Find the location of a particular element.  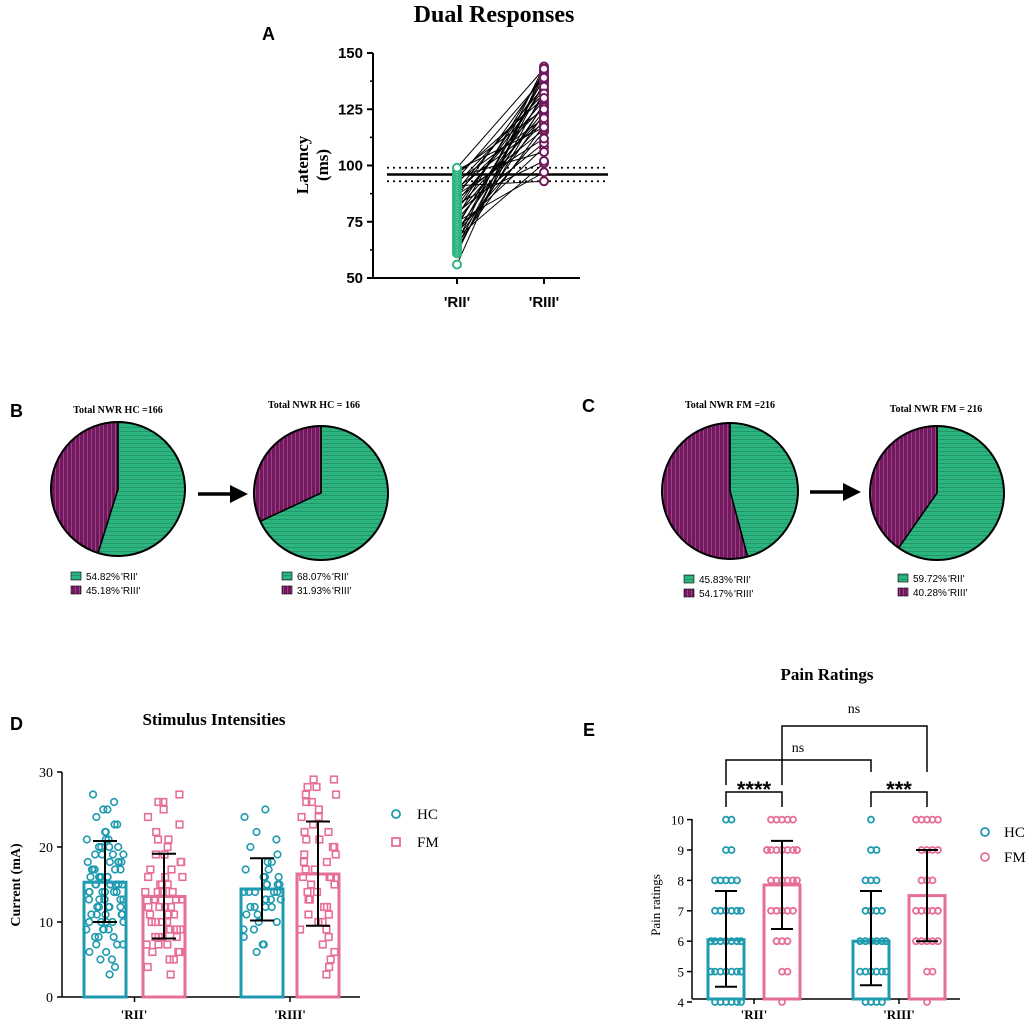

d-ytick-label: 30 is located at coordinates (46, 773).